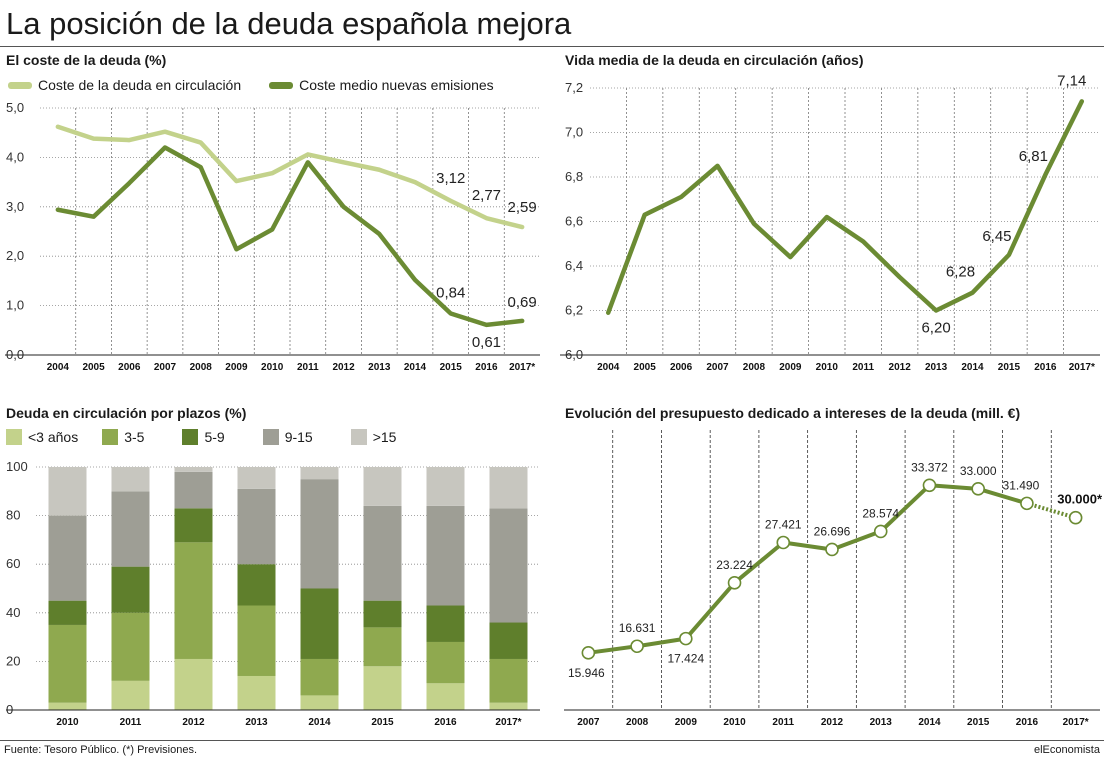 This screenshot has width=1104, height=759. Describe the element at coordinates (929, 467) in the screenshot. I see `data-label: 33.372` at that location.